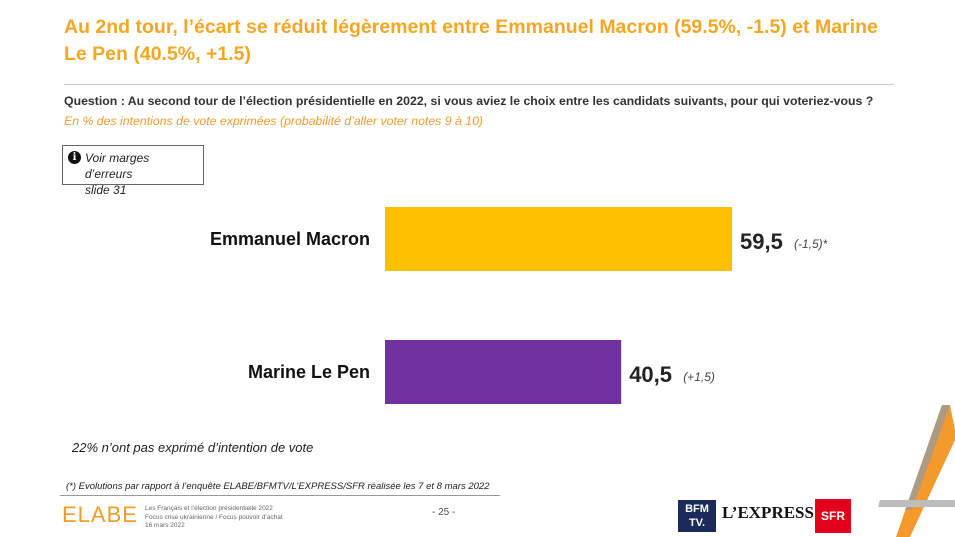 The width and height of the screenshot is (955, 537). I want to click on footer-divider, so click(280, 495).